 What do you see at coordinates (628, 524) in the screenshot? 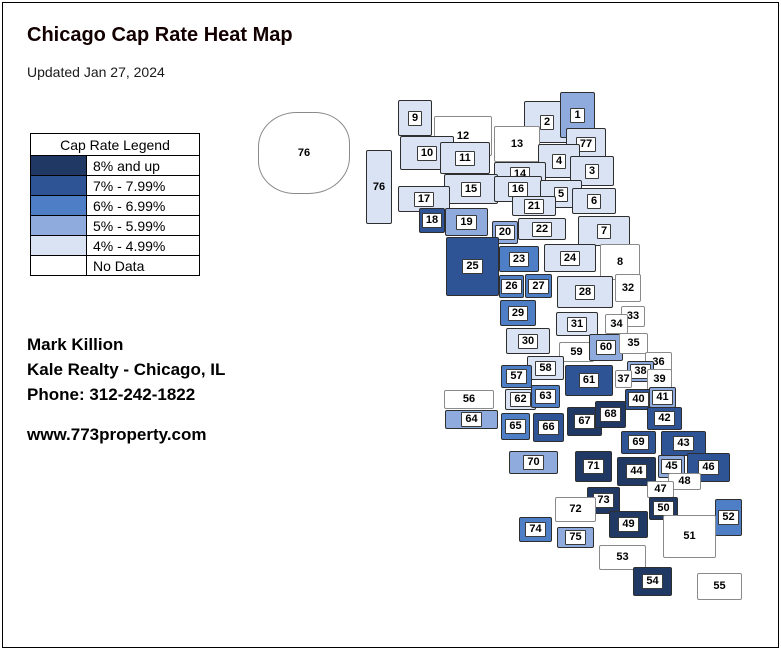
I see `map-region-label: 49` at bounding box center [628, 524].